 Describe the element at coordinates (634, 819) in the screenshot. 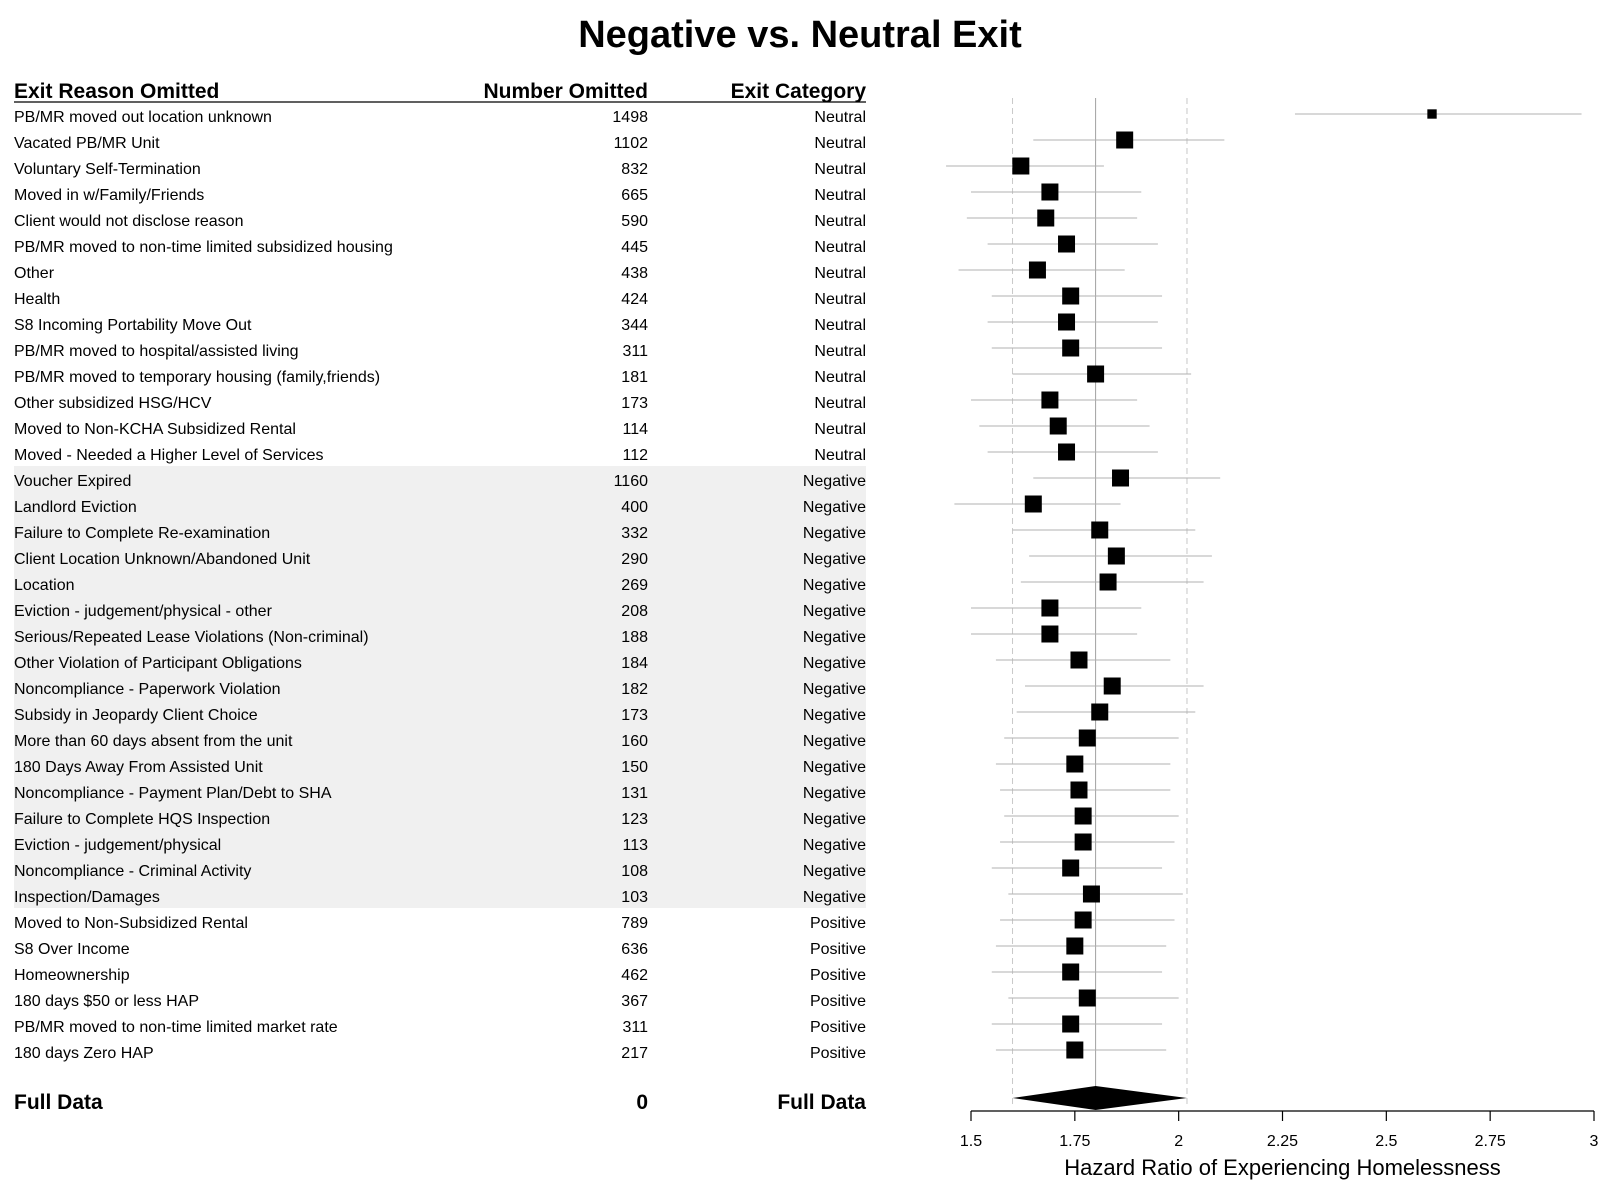

I see `row-number: 123` at that location.